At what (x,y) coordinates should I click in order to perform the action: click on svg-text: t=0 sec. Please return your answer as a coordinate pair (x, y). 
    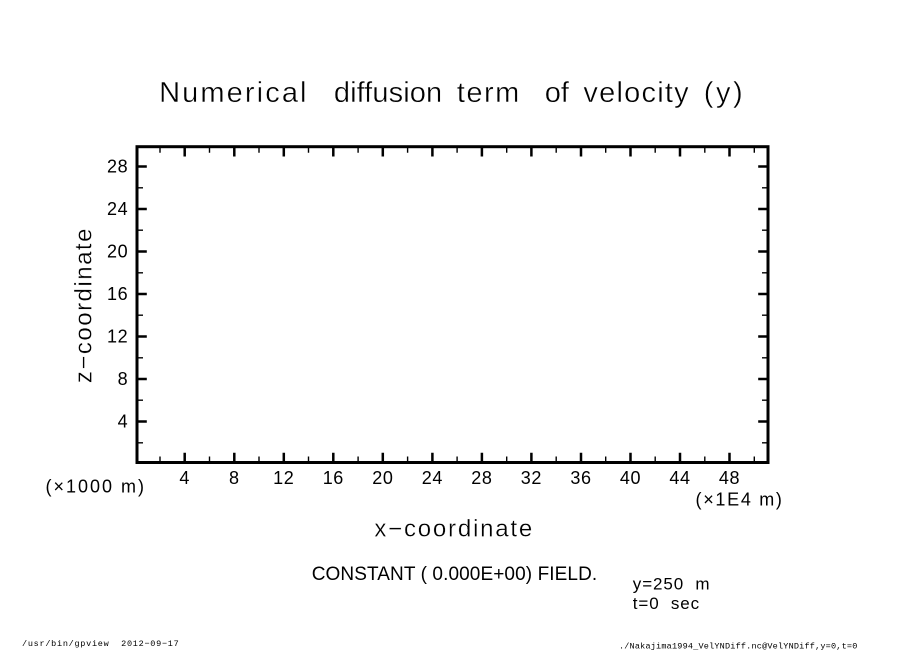
    Looking at the image, I should click on (666, 603).